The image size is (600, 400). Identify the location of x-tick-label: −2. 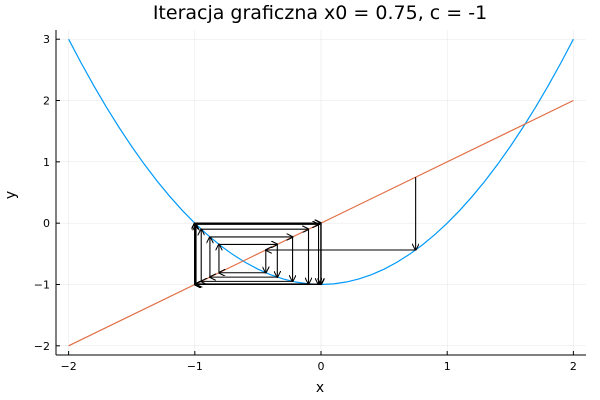
(69, 366).